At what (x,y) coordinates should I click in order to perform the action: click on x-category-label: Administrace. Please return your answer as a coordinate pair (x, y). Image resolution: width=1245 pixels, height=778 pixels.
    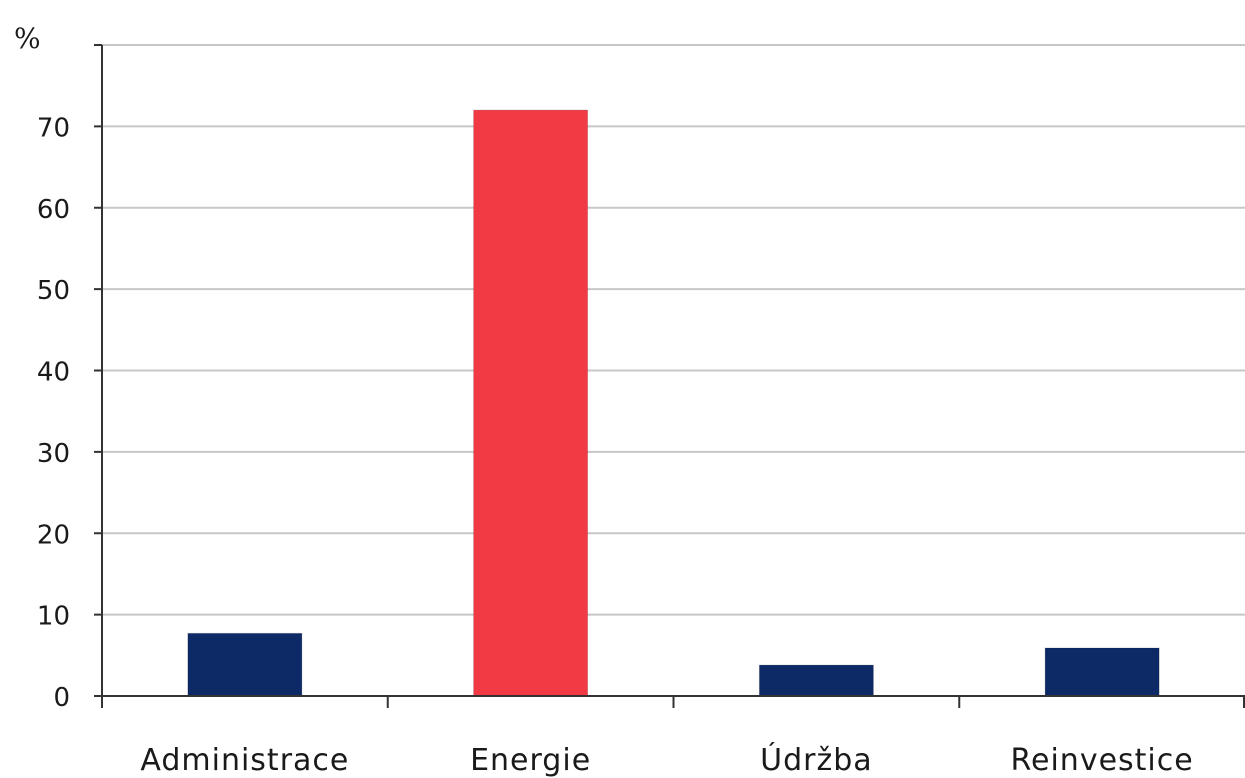
    Looking at the image, I should click on (244, 760).